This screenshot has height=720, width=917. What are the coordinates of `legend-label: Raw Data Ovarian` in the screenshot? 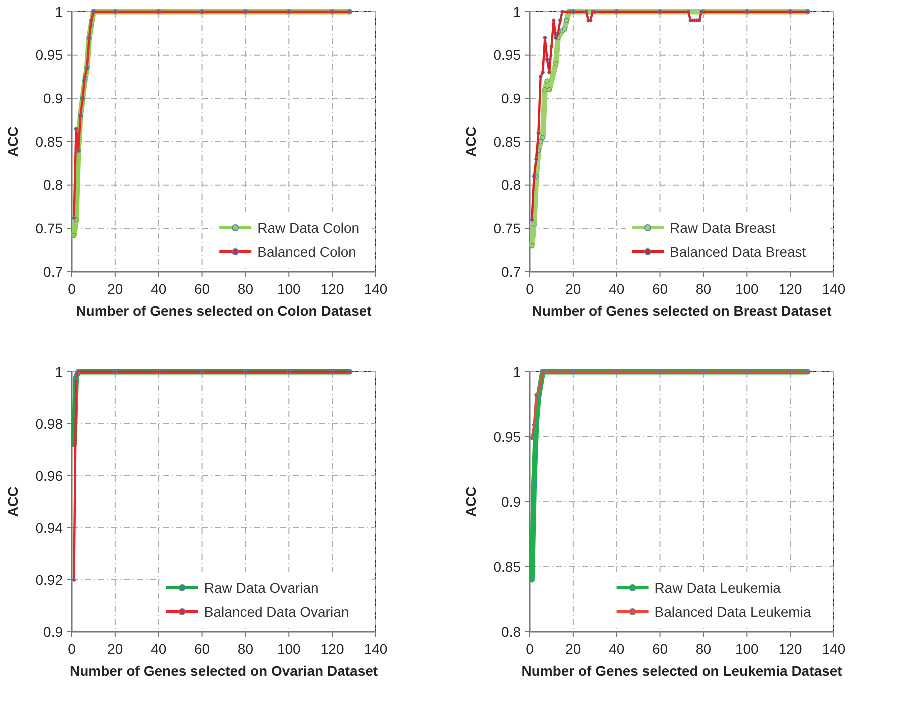 It's located at (261, 588).